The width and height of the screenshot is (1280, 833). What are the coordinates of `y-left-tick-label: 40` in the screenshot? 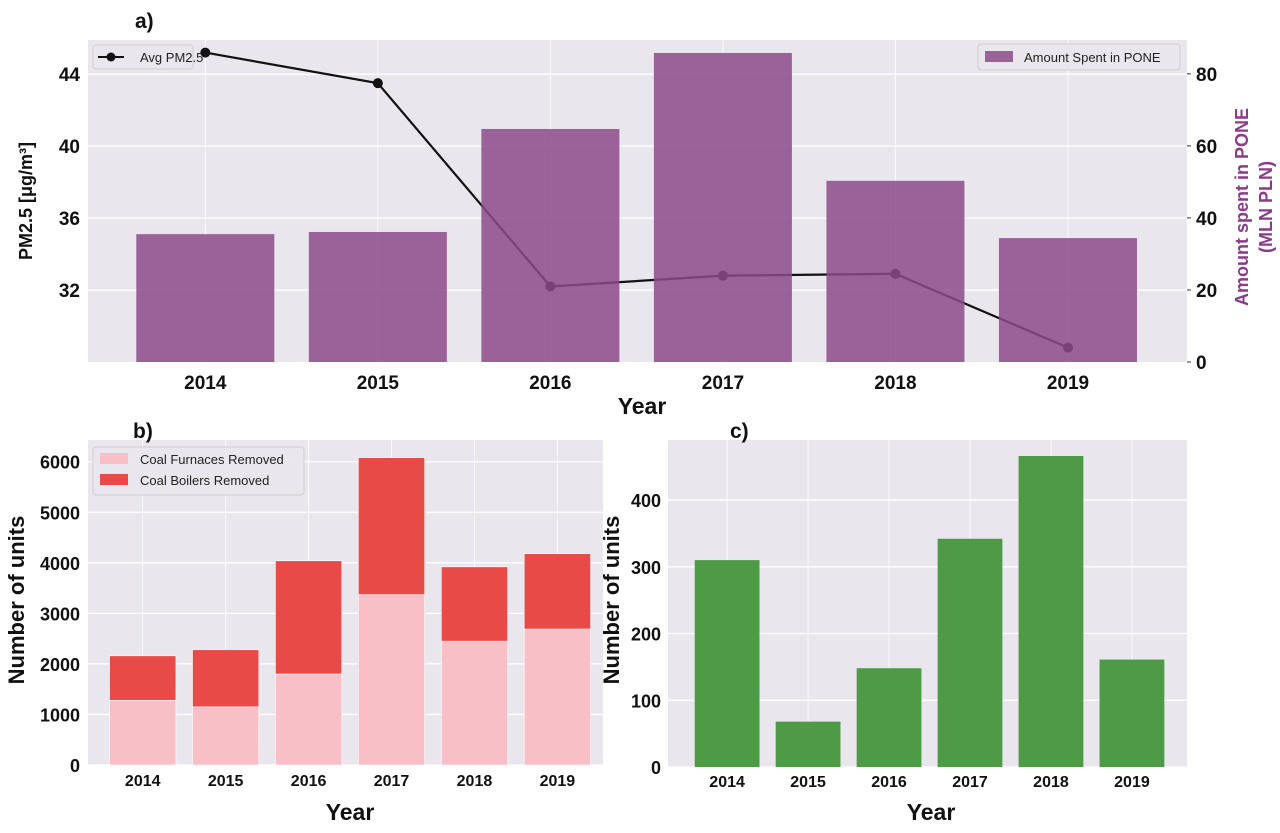 It's located at (69, 147).